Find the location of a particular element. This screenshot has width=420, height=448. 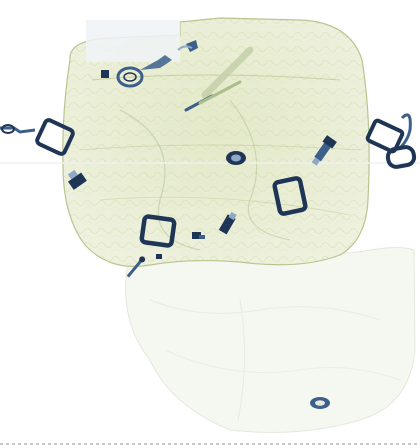

top-flap is located at coordinates (133, 41).